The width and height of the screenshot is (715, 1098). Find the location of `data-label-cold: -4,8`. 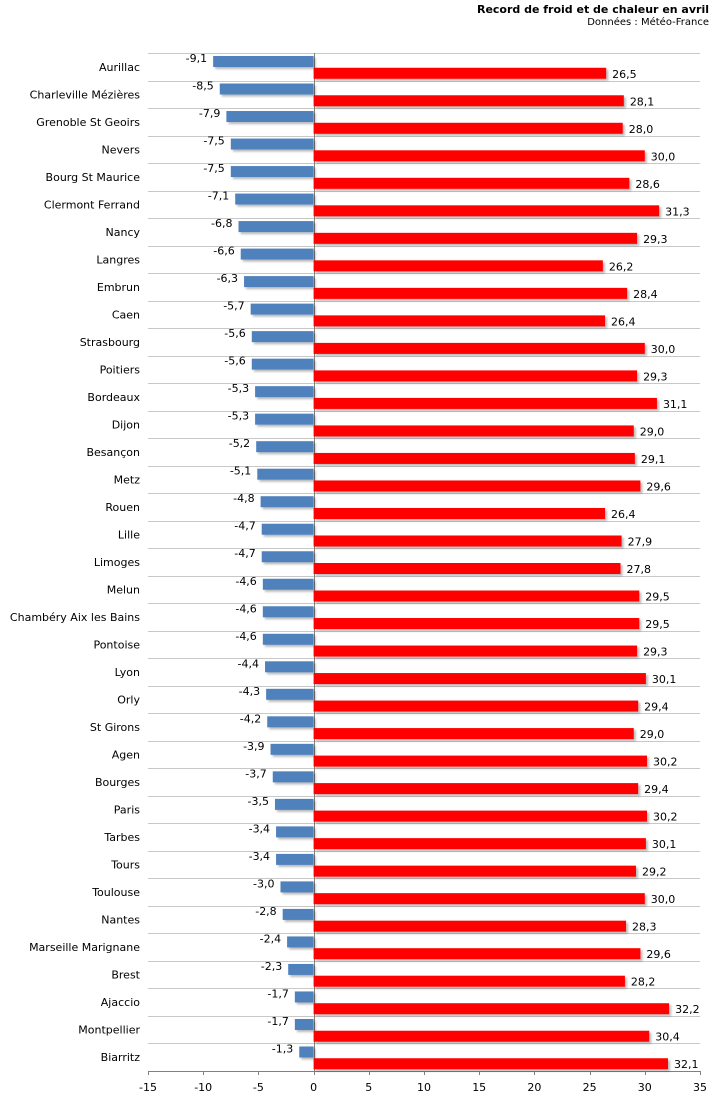

data-label-cold: -4,8 is located at coordinates (243, 498).